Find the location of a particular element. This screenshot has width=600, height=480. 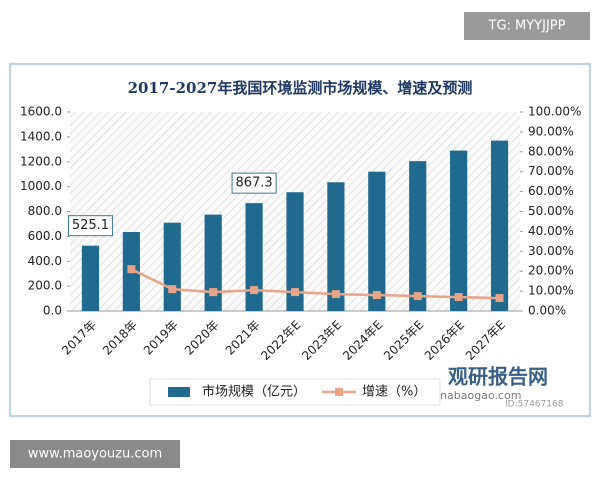

y2-tick-label: 30.00% is located at coordinates (551, 251).